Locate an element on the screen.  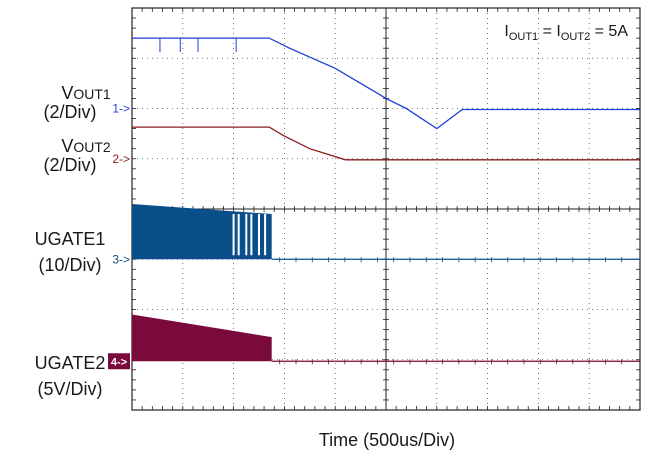
marker-badge-ch4 is located at coordinates (119, 361).